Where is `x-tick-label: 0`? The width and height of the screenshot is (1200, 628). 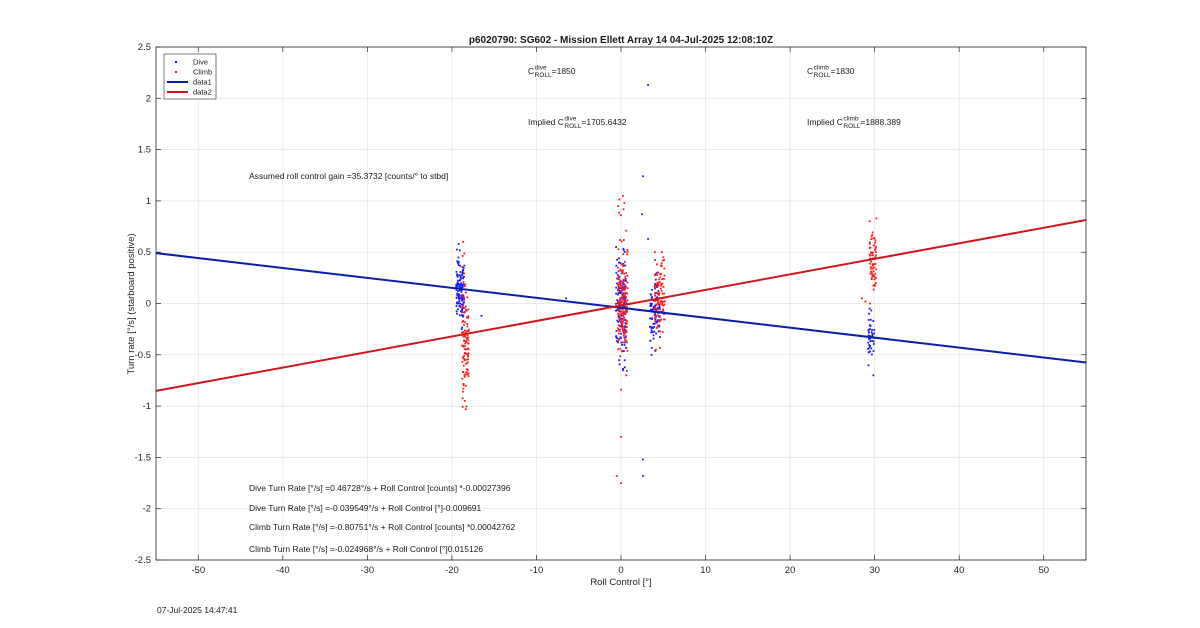
x-tick-label: 0 is located at coordinates (620, 570).